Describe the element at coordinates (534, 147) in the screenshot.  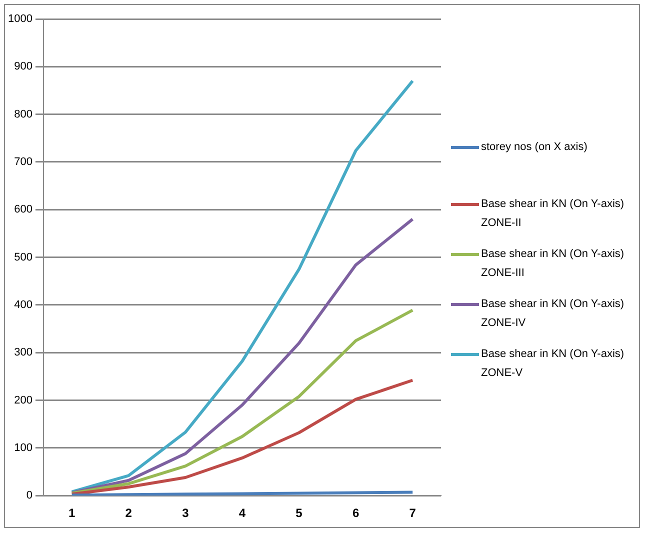
I see `legend-label: storey nos (on X axis)` at that location.